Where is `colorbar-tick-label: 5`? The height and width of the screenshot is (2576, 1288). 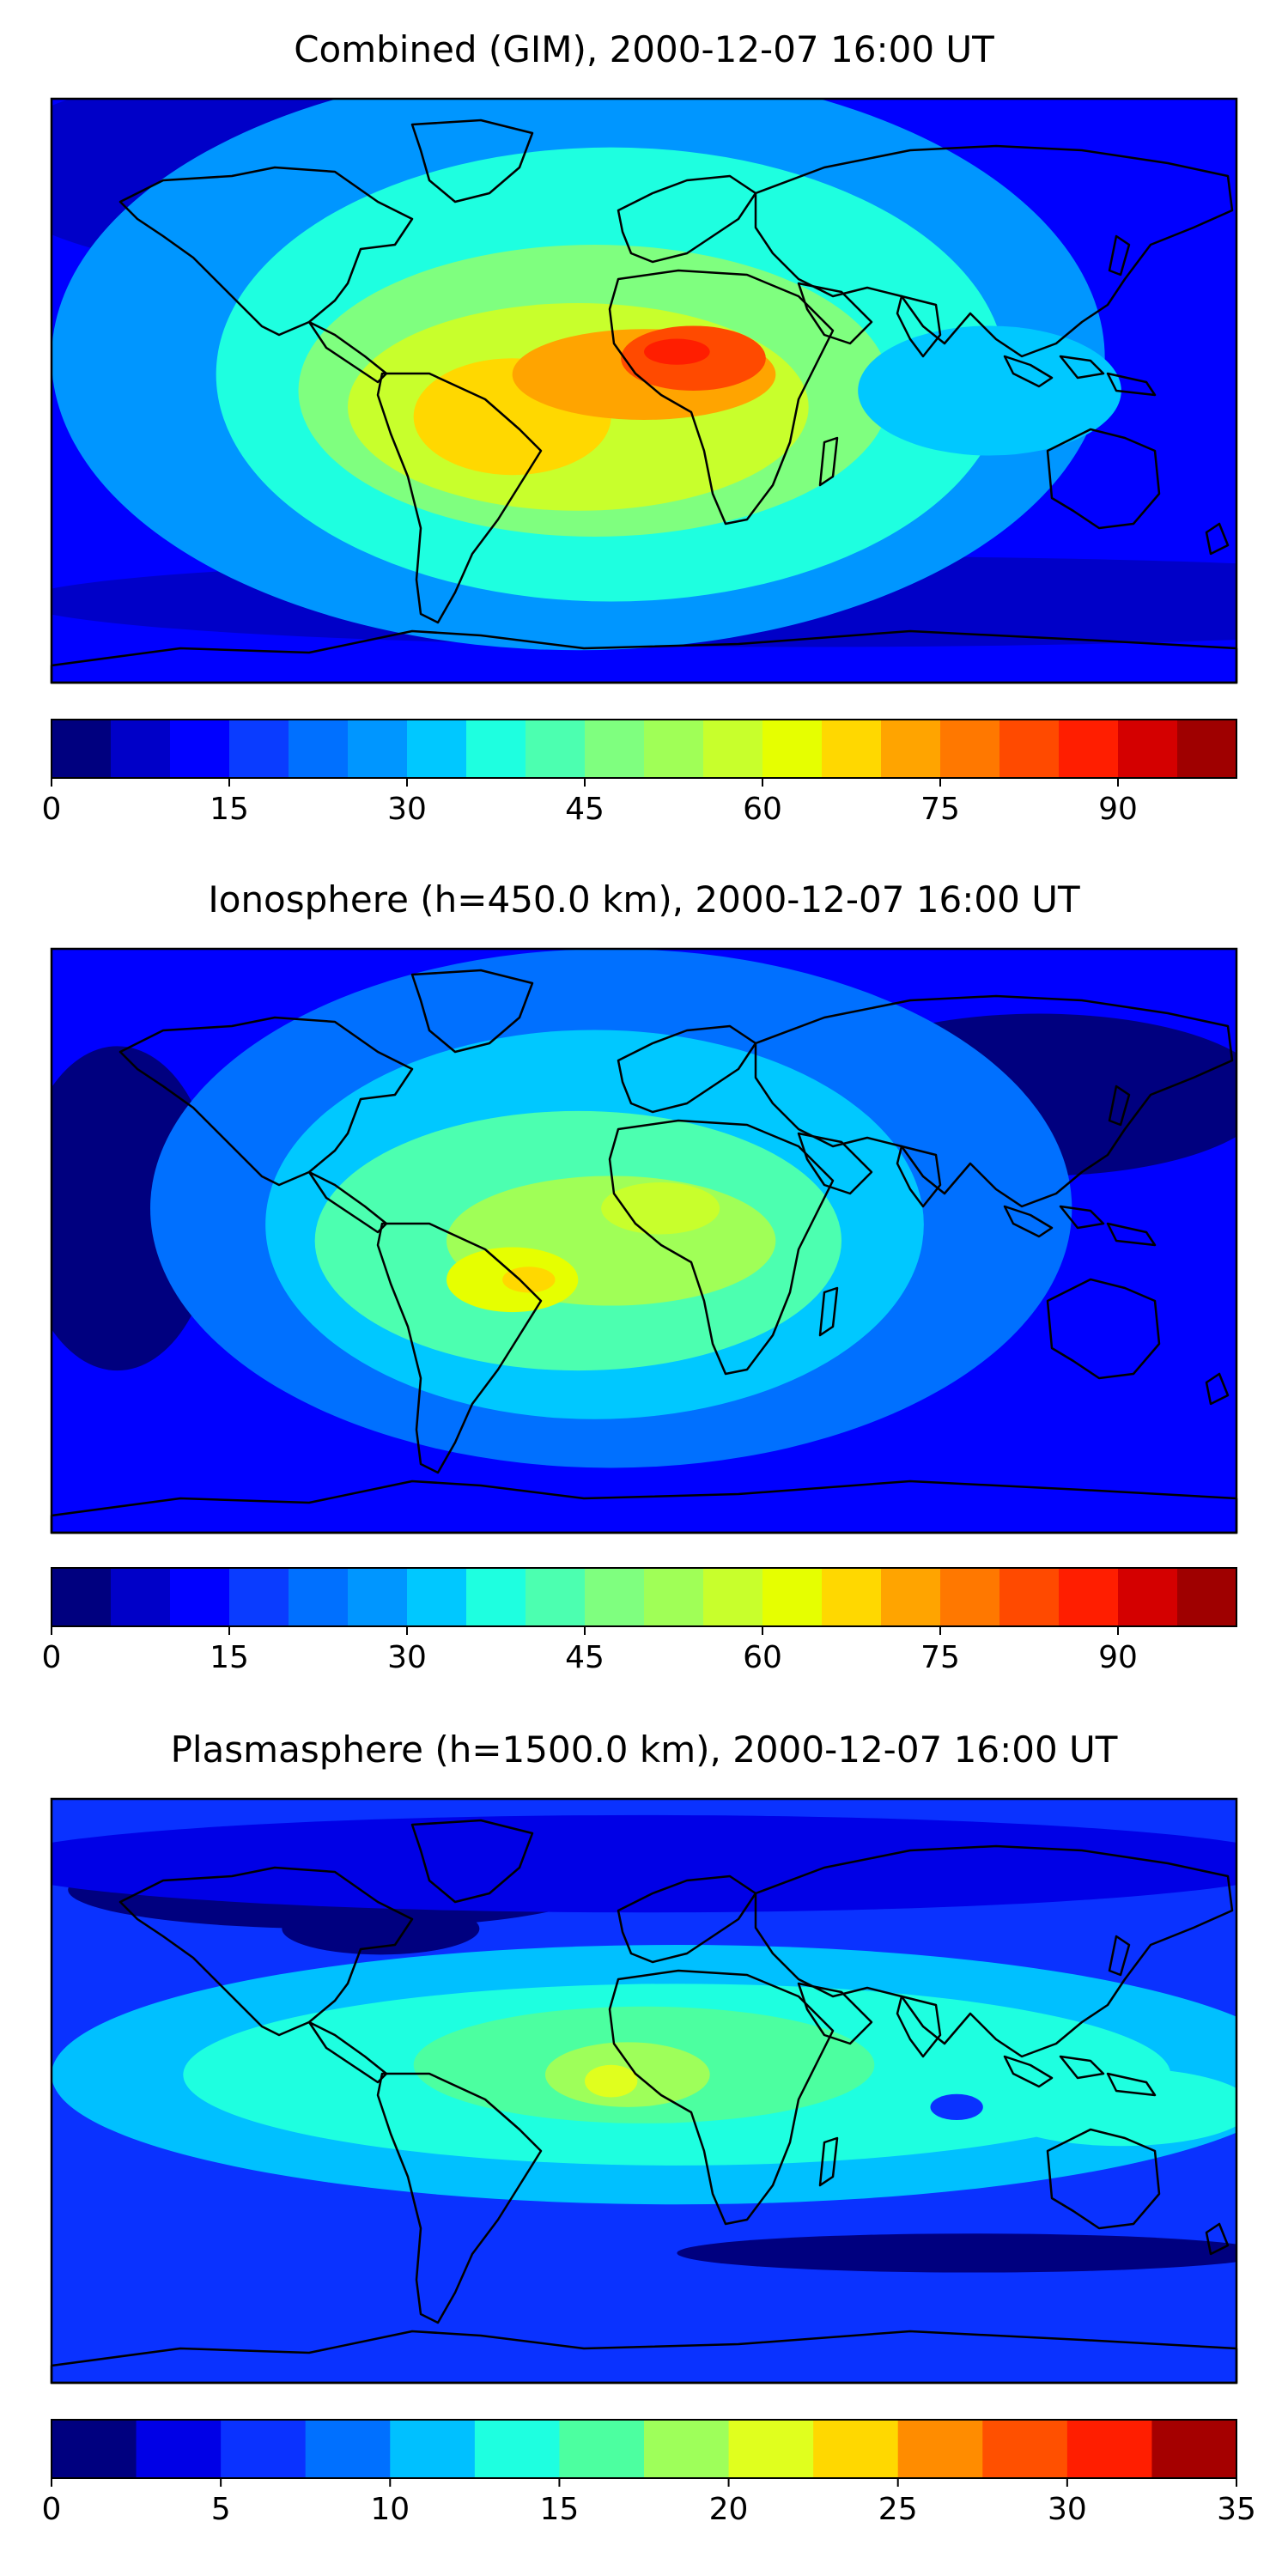
colorbar-tick-label: 5 is located at coordinates (221, 2509).